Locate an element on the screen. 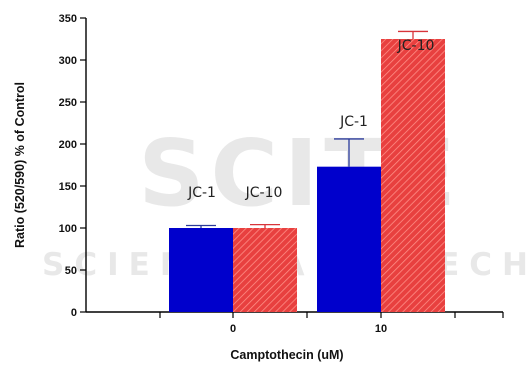 Image resolution: width=531 pixels, height=365 pixels. y-tick-label: 150 is located at coordinates (68, 187).